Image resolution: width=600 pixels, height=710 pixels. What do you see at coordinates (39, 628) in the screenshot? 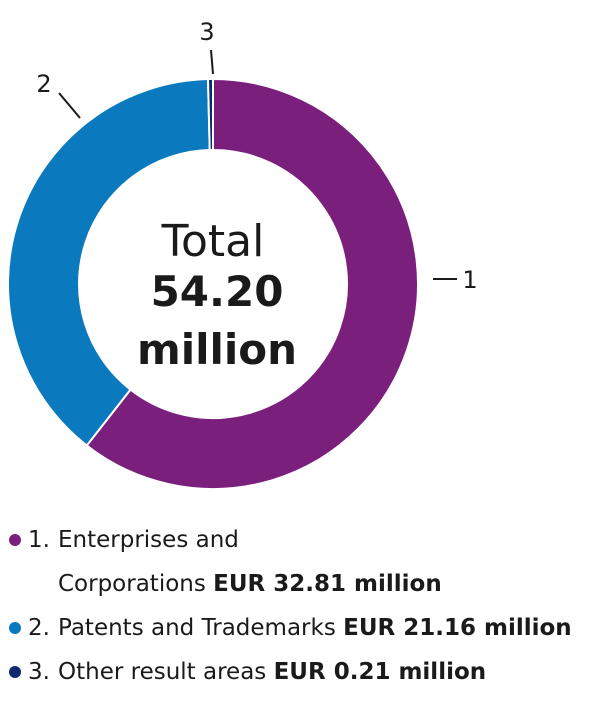
I see `legend-number: 2.` at bounding box center [39, 628].